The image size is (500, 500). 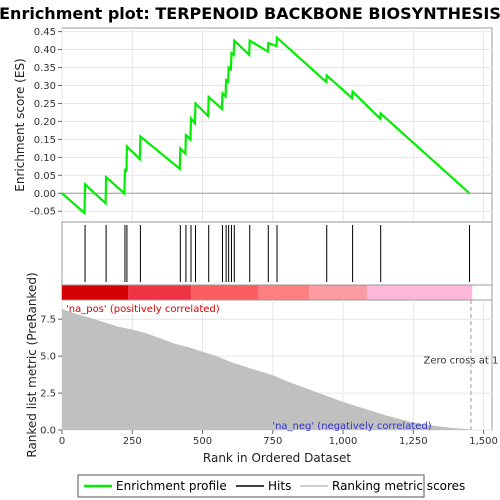 I want to click on es-y-tick-label: 0.25, so click(x=45, y=104).